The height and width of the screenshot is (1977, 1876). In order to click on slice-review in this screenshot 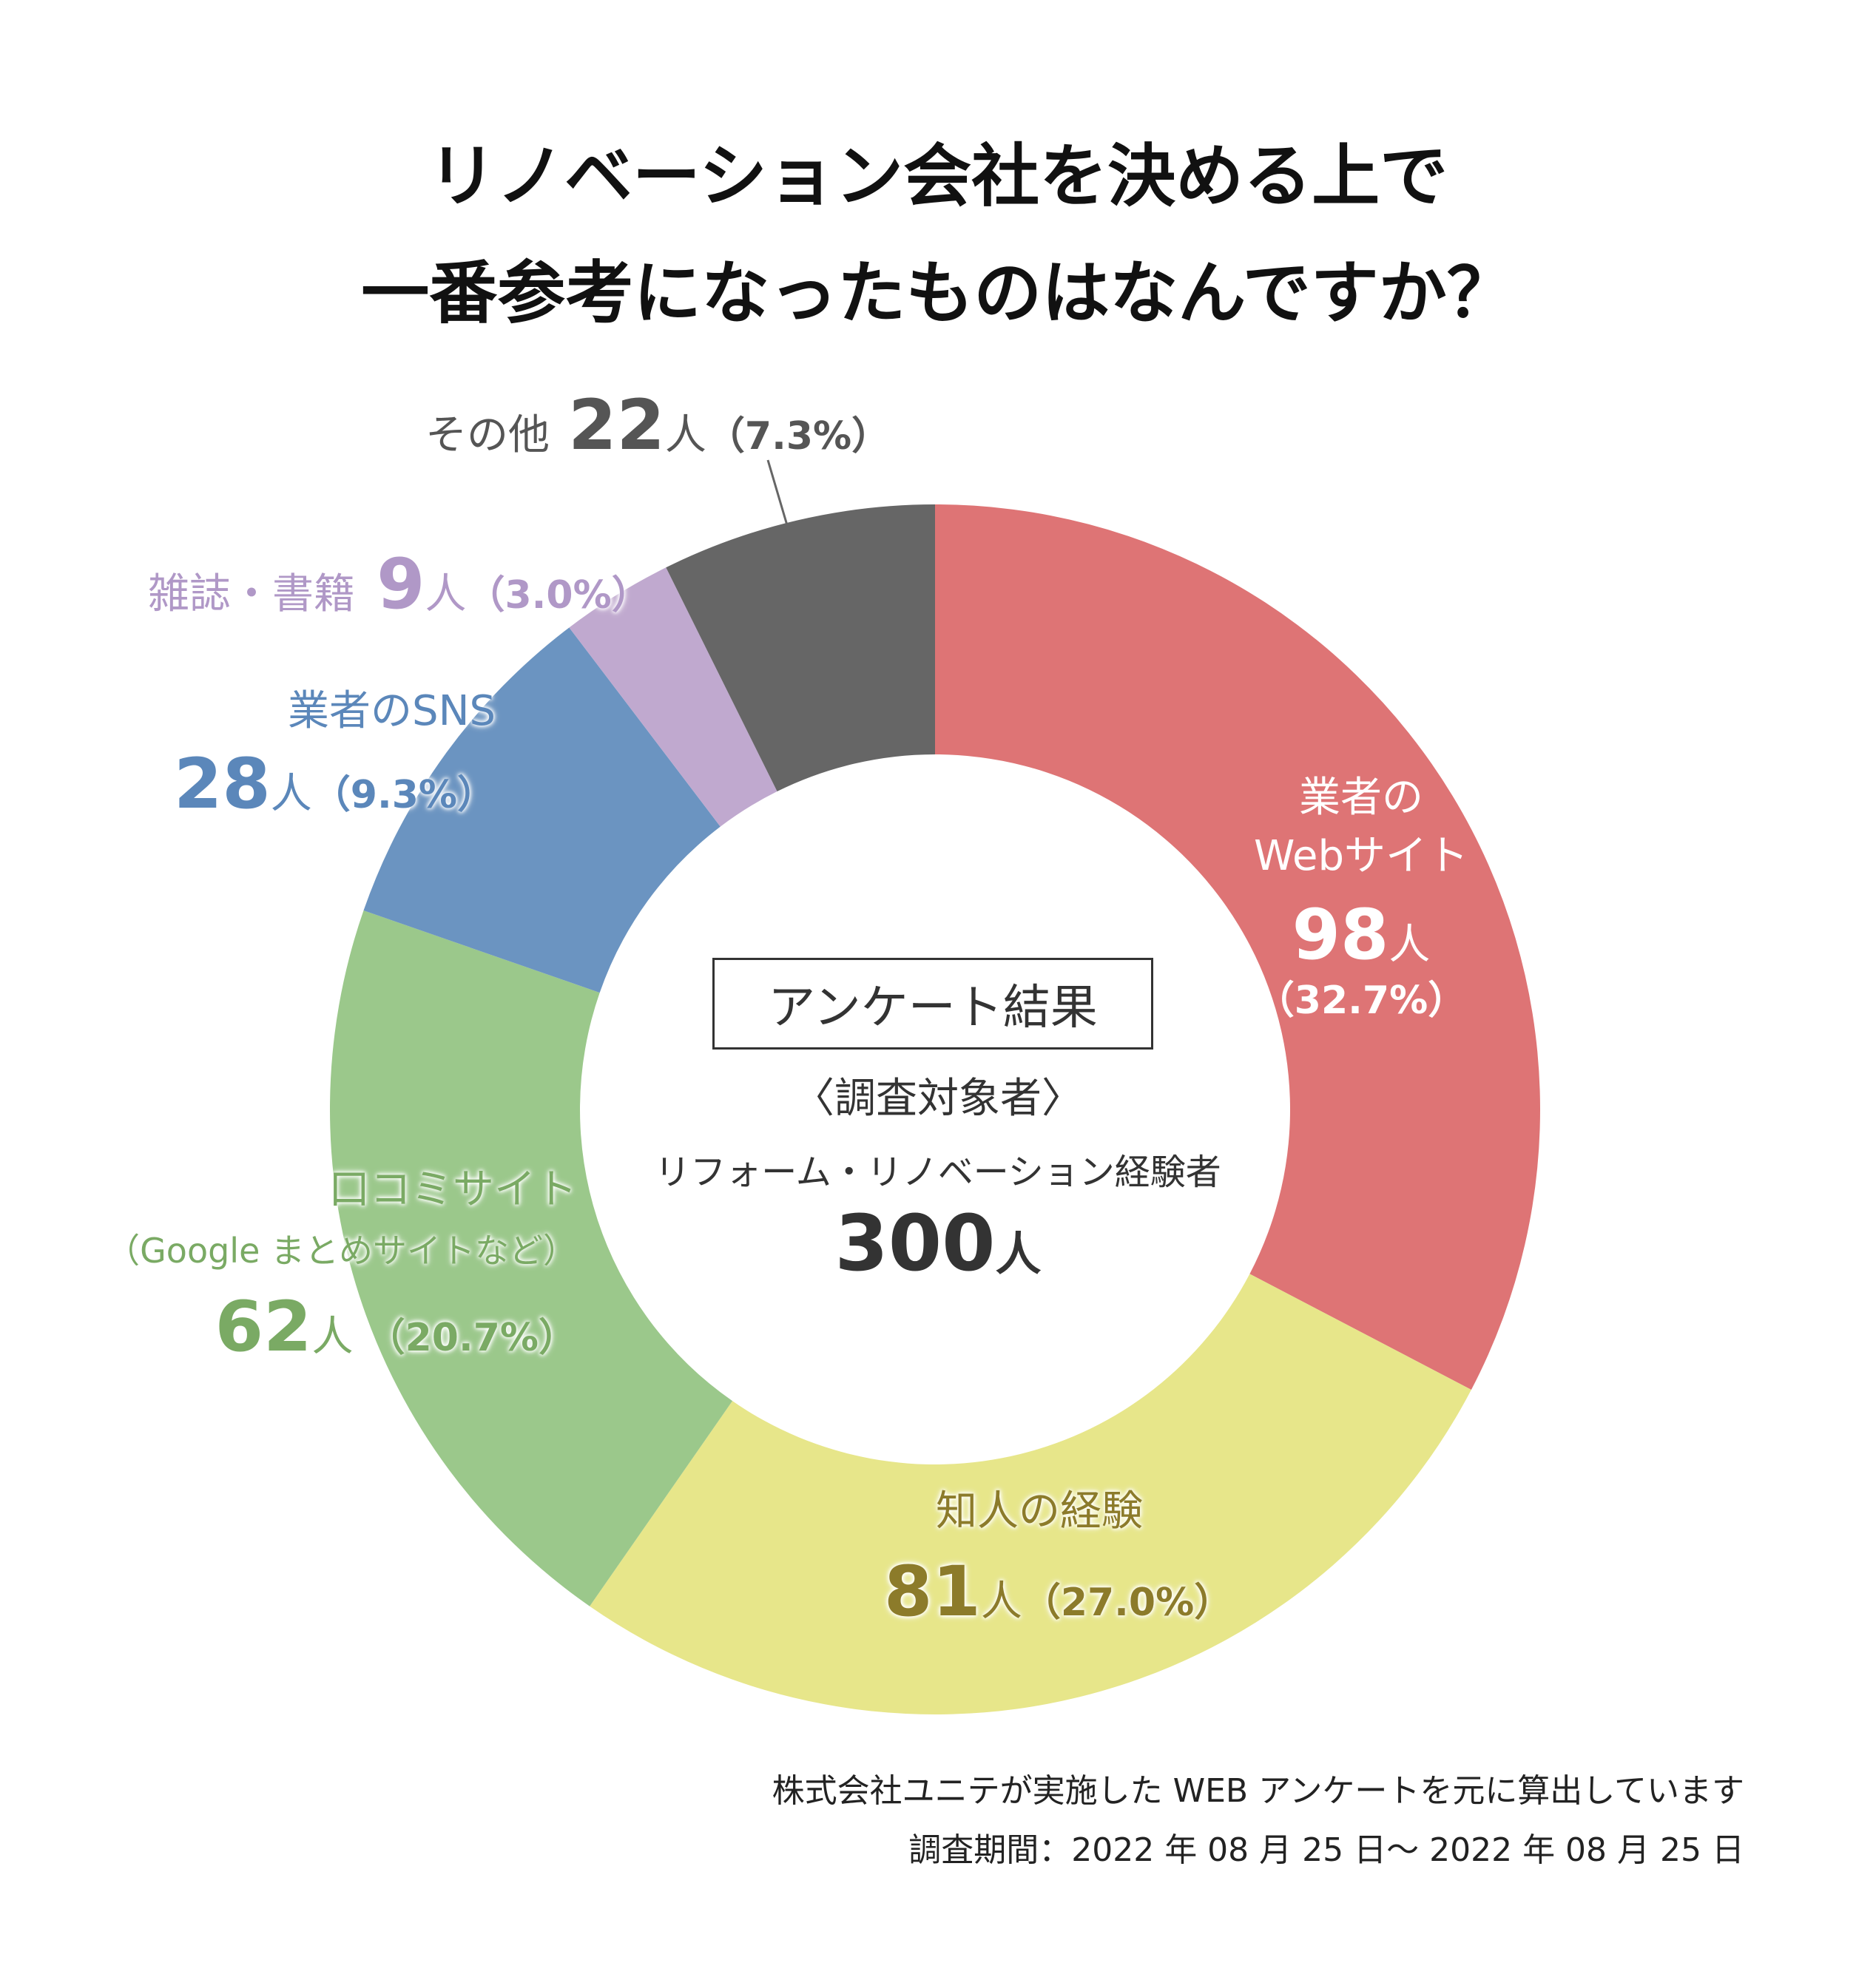, I will do `click(531, 1258)`.